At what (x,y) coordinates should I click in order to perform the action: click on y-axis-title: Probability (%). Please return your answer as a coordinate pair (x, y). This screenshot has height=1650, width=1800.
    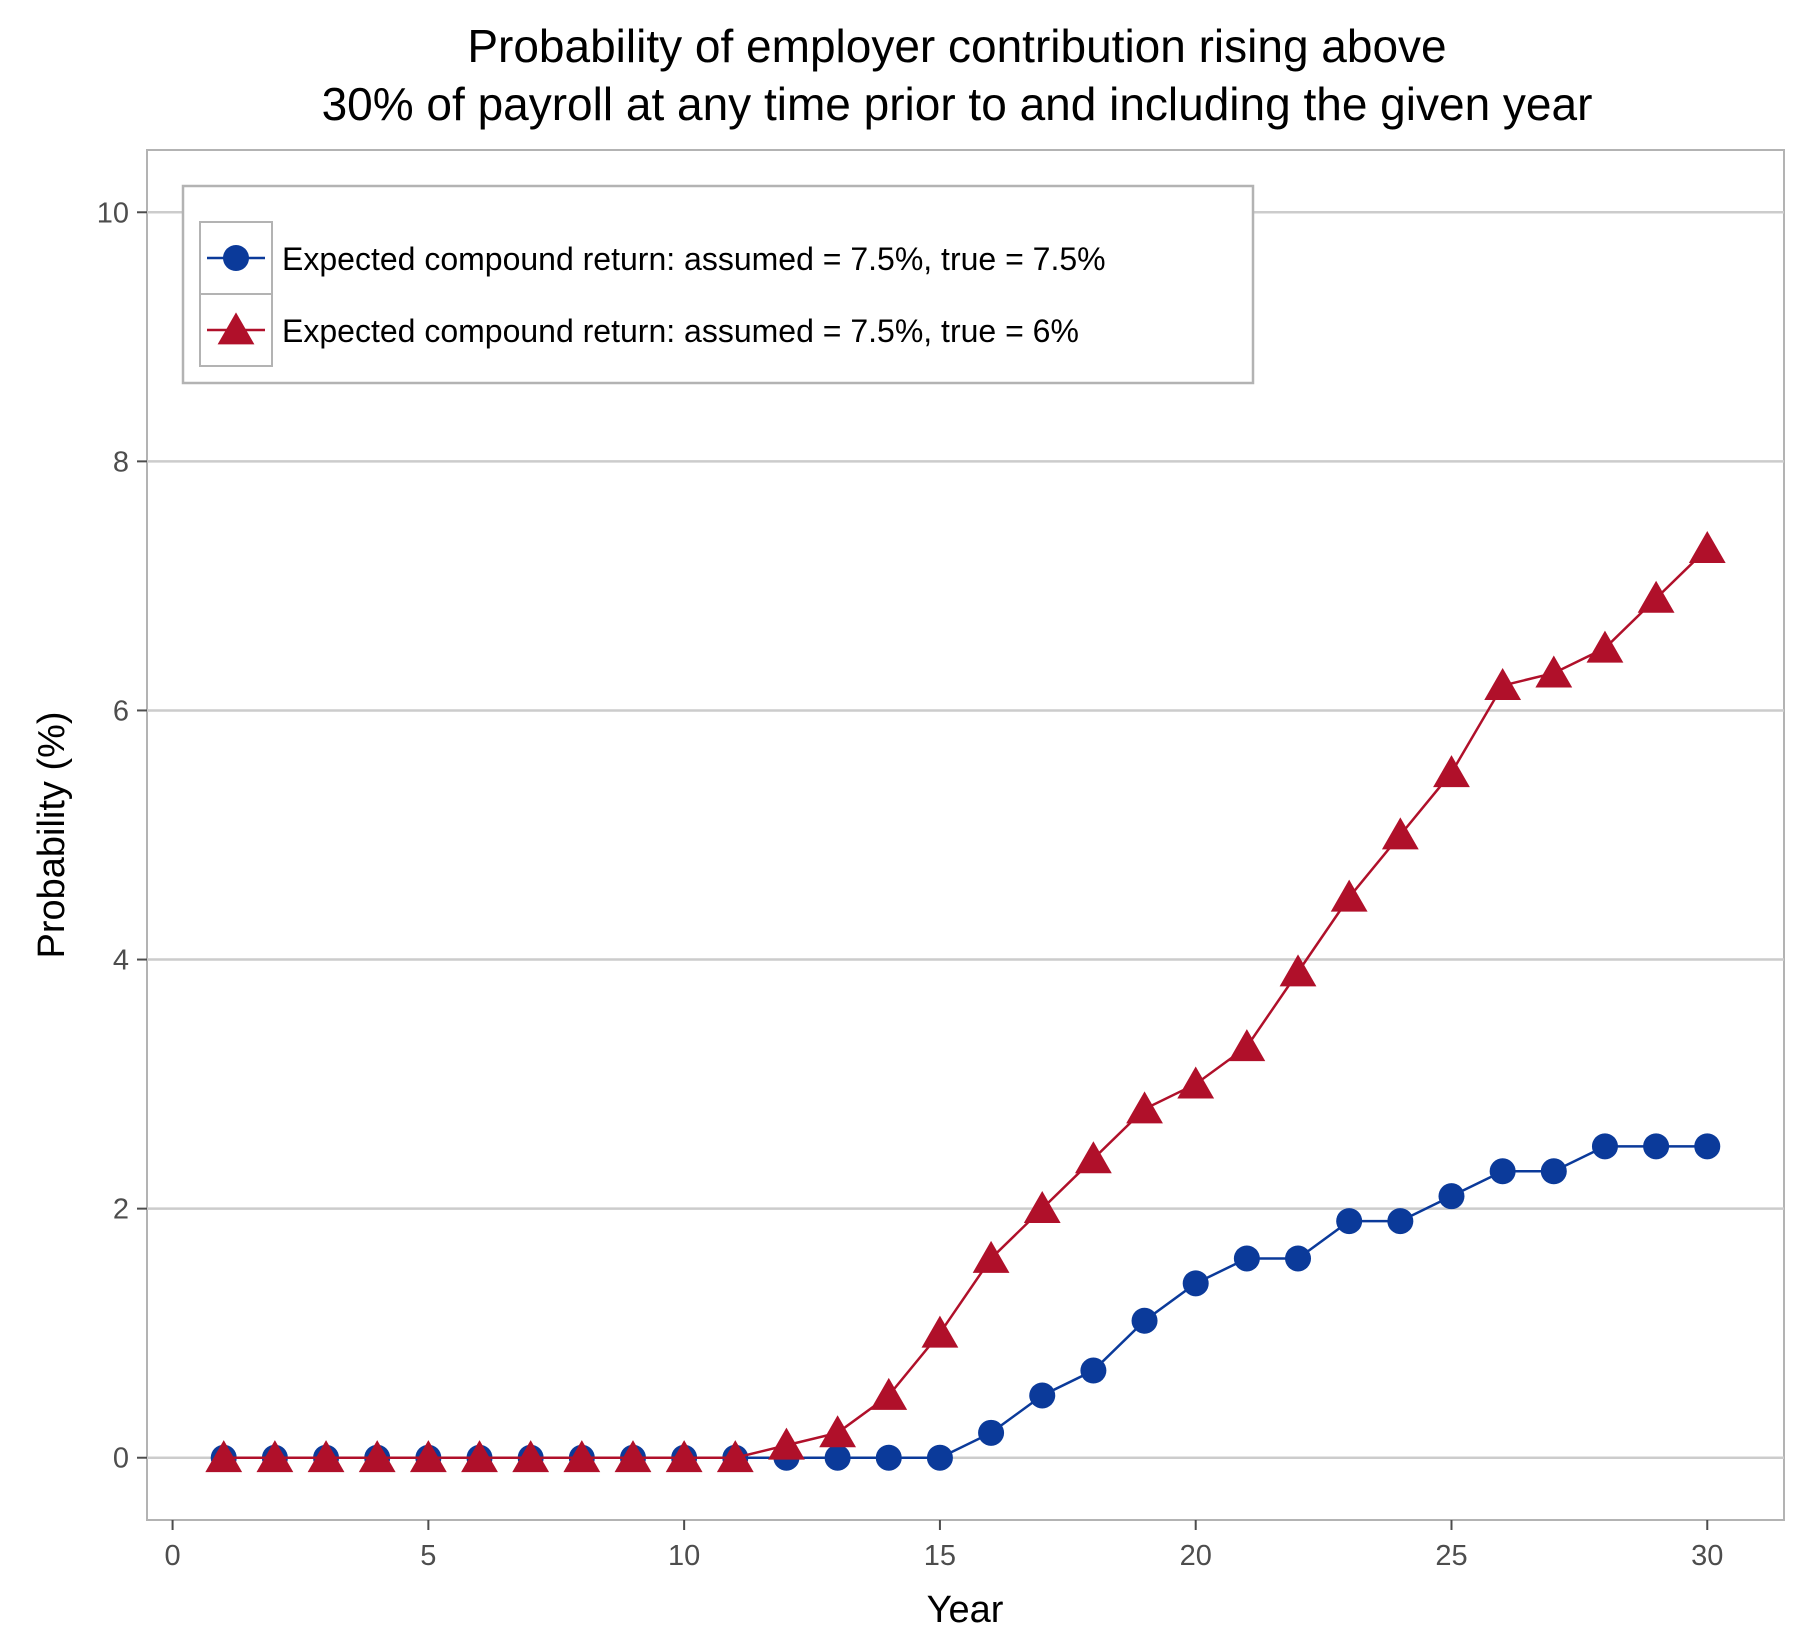
    Looking at the image, I should click on (52, 834).